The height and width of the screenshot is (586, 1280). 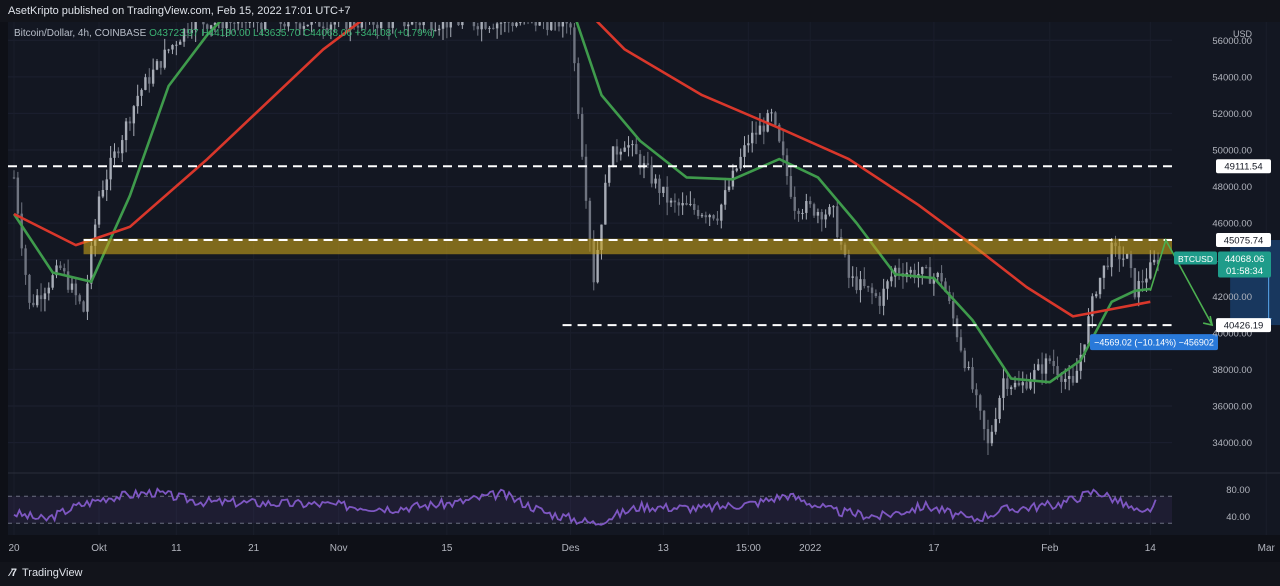 I want to click on countdown-label: 01:58:34, so click(x=1244, y=271).